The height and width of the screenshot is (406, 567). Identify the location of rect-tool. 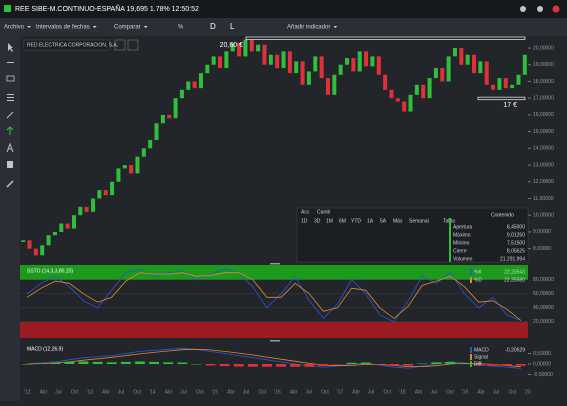
(10, 78).